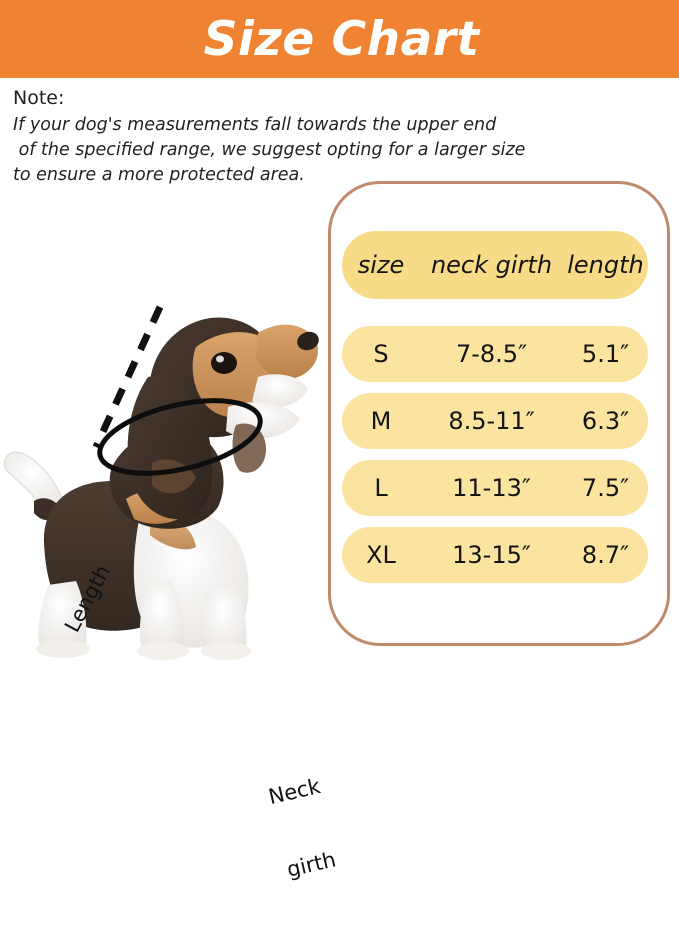  What do you see at coordinates (381, 555) in the screenshot?
I see `cell-size: XL` at bounding box center [381, 555].